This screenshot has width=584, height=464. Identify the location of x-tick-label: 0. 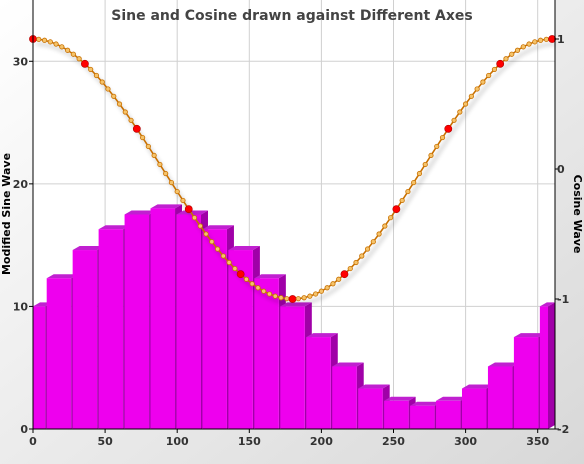
(33, 441).